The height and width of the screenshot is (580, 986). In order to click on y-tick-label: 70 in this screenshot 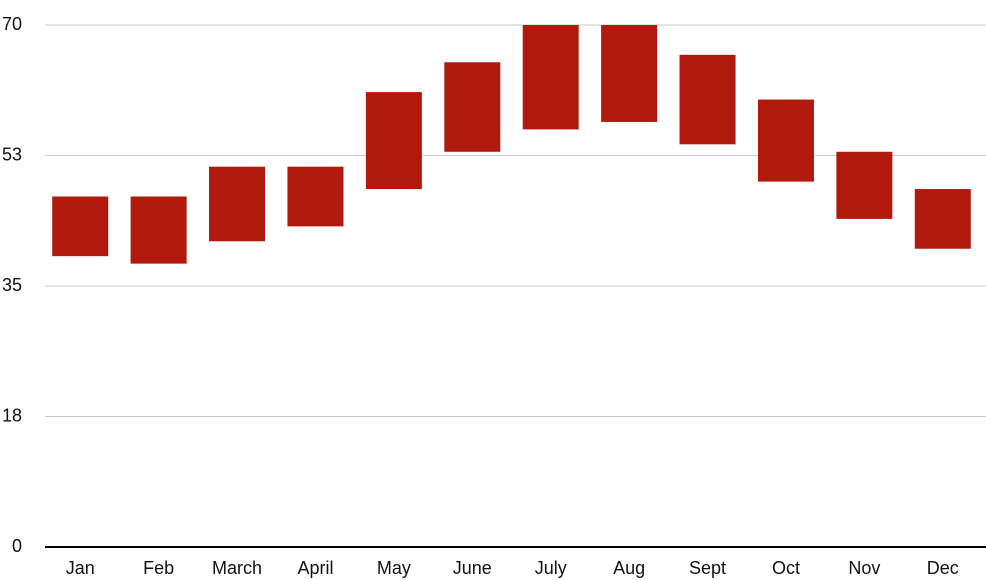, I will do `click(12, 24)`.